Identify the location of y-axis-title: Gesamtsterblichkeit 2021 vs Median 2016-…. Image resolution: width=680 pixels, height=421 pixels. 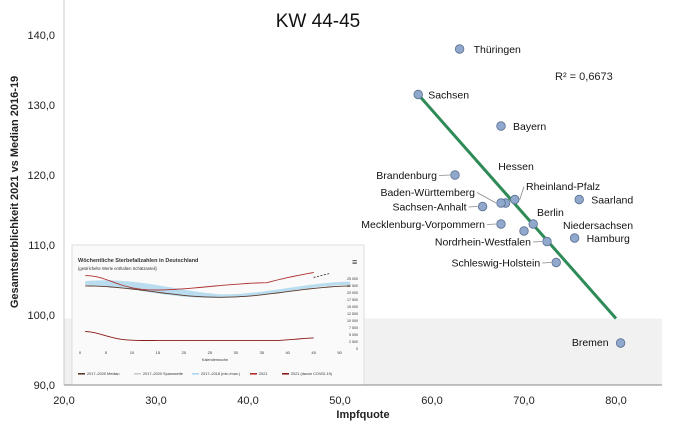
(15, 192).